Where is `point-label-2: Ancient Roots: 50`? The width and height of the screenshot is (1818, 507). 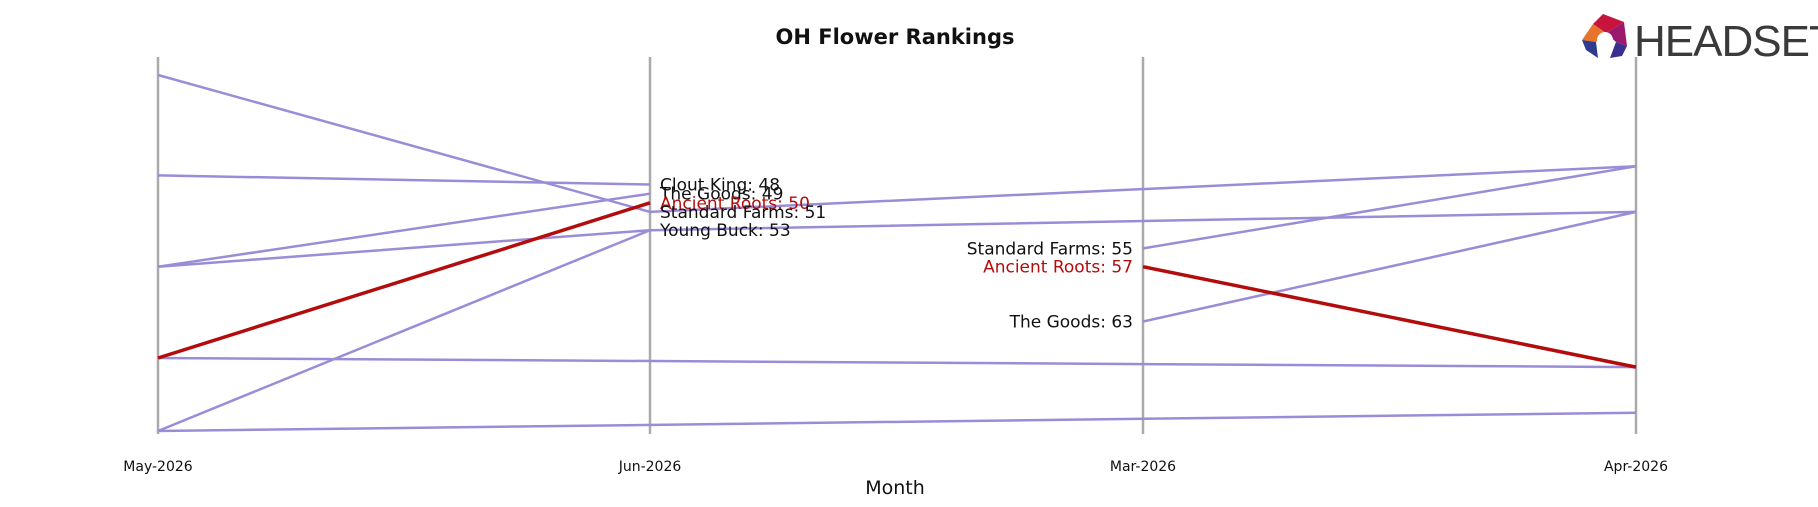
point-label-2: Ancient Roots: 50 is located at coordinates (735, 204).